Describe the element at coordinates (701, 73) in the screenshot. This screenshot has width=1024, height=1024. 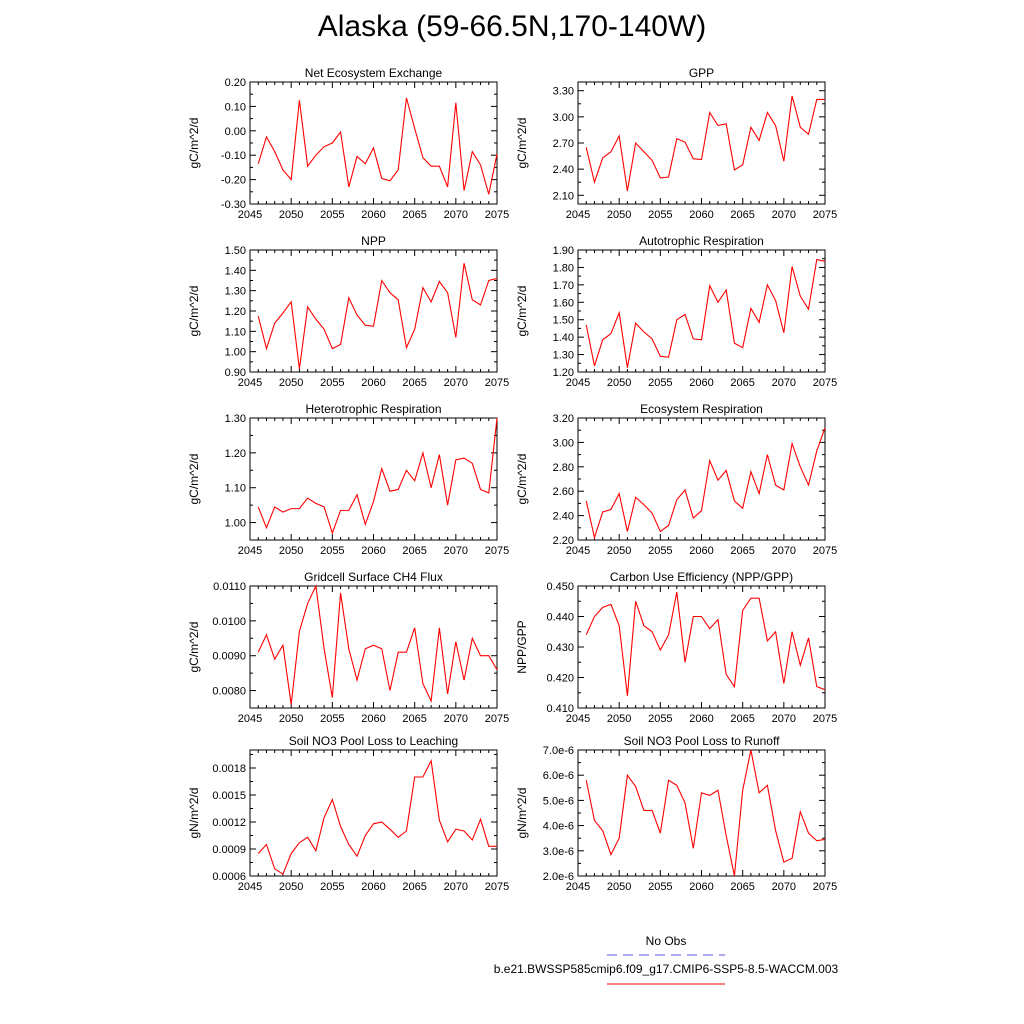
I see `panel-title: GPP` at that location.